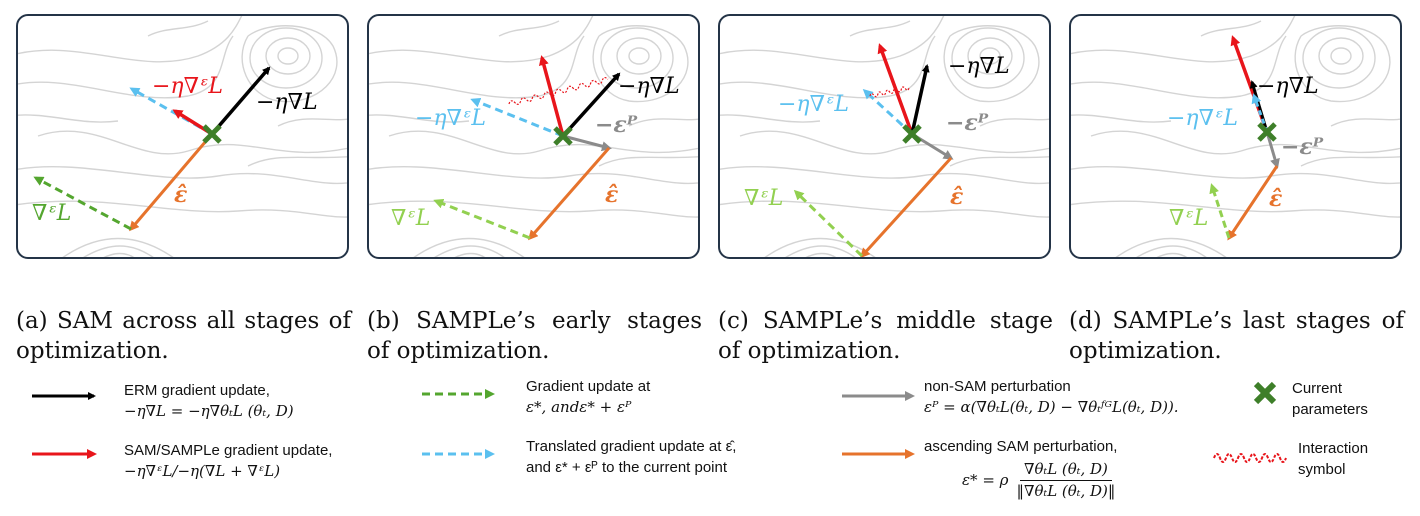  I want to click on legend-current-icon, so click(1265, 393).